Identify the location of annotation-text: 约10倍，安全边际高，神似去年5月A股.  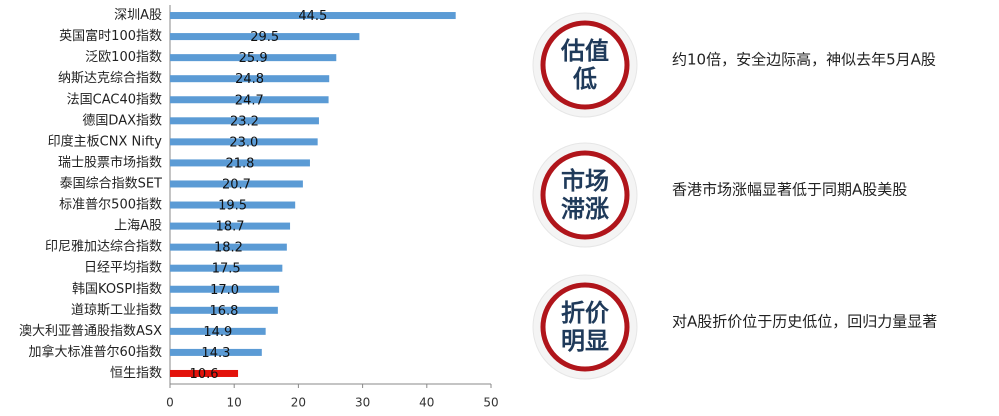
(804, 60).